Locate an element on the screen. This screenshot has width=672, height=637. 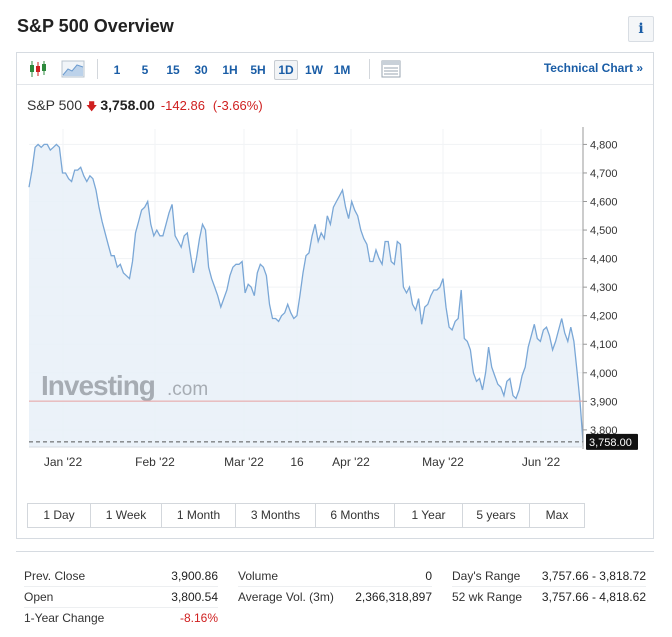
x-tick-label: May '22 is located at coordinates (443, 462).